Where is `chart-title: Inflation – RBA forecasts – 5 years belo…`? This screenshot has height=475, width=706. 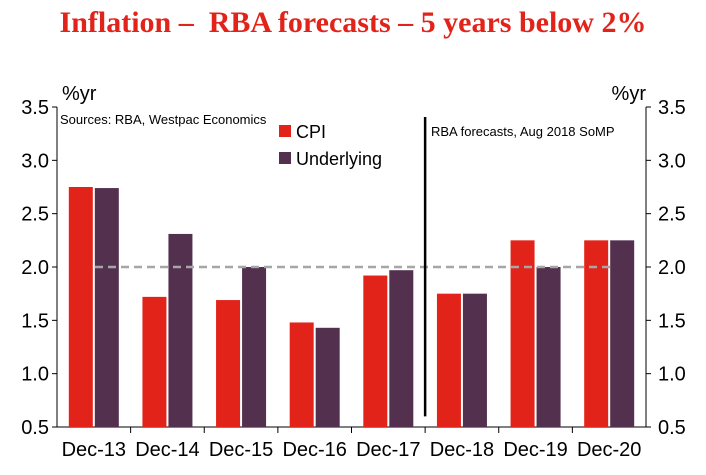 chart-title: Inflation – RBA forecasts – 5 years belo… is located at coordinates (353, 22).